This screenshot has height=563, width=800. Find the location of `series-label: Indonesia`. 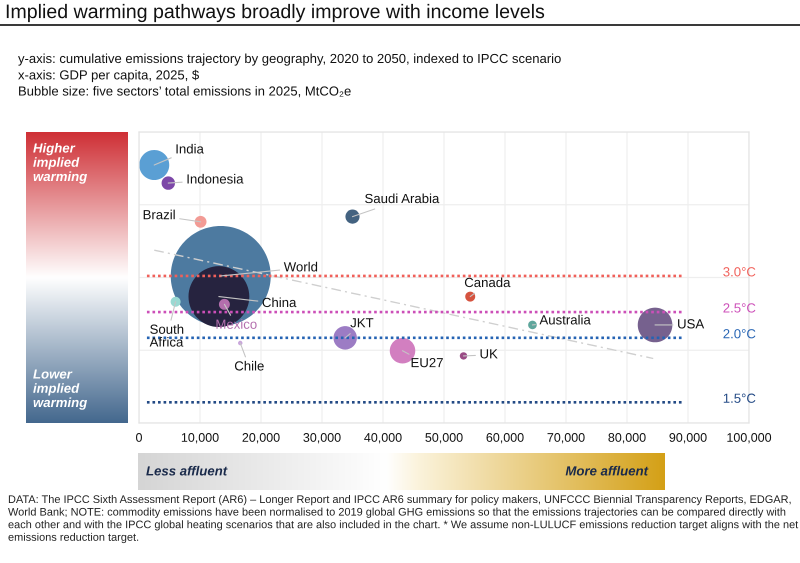

series-label: Indonesia is located at coordinates (216, 179).